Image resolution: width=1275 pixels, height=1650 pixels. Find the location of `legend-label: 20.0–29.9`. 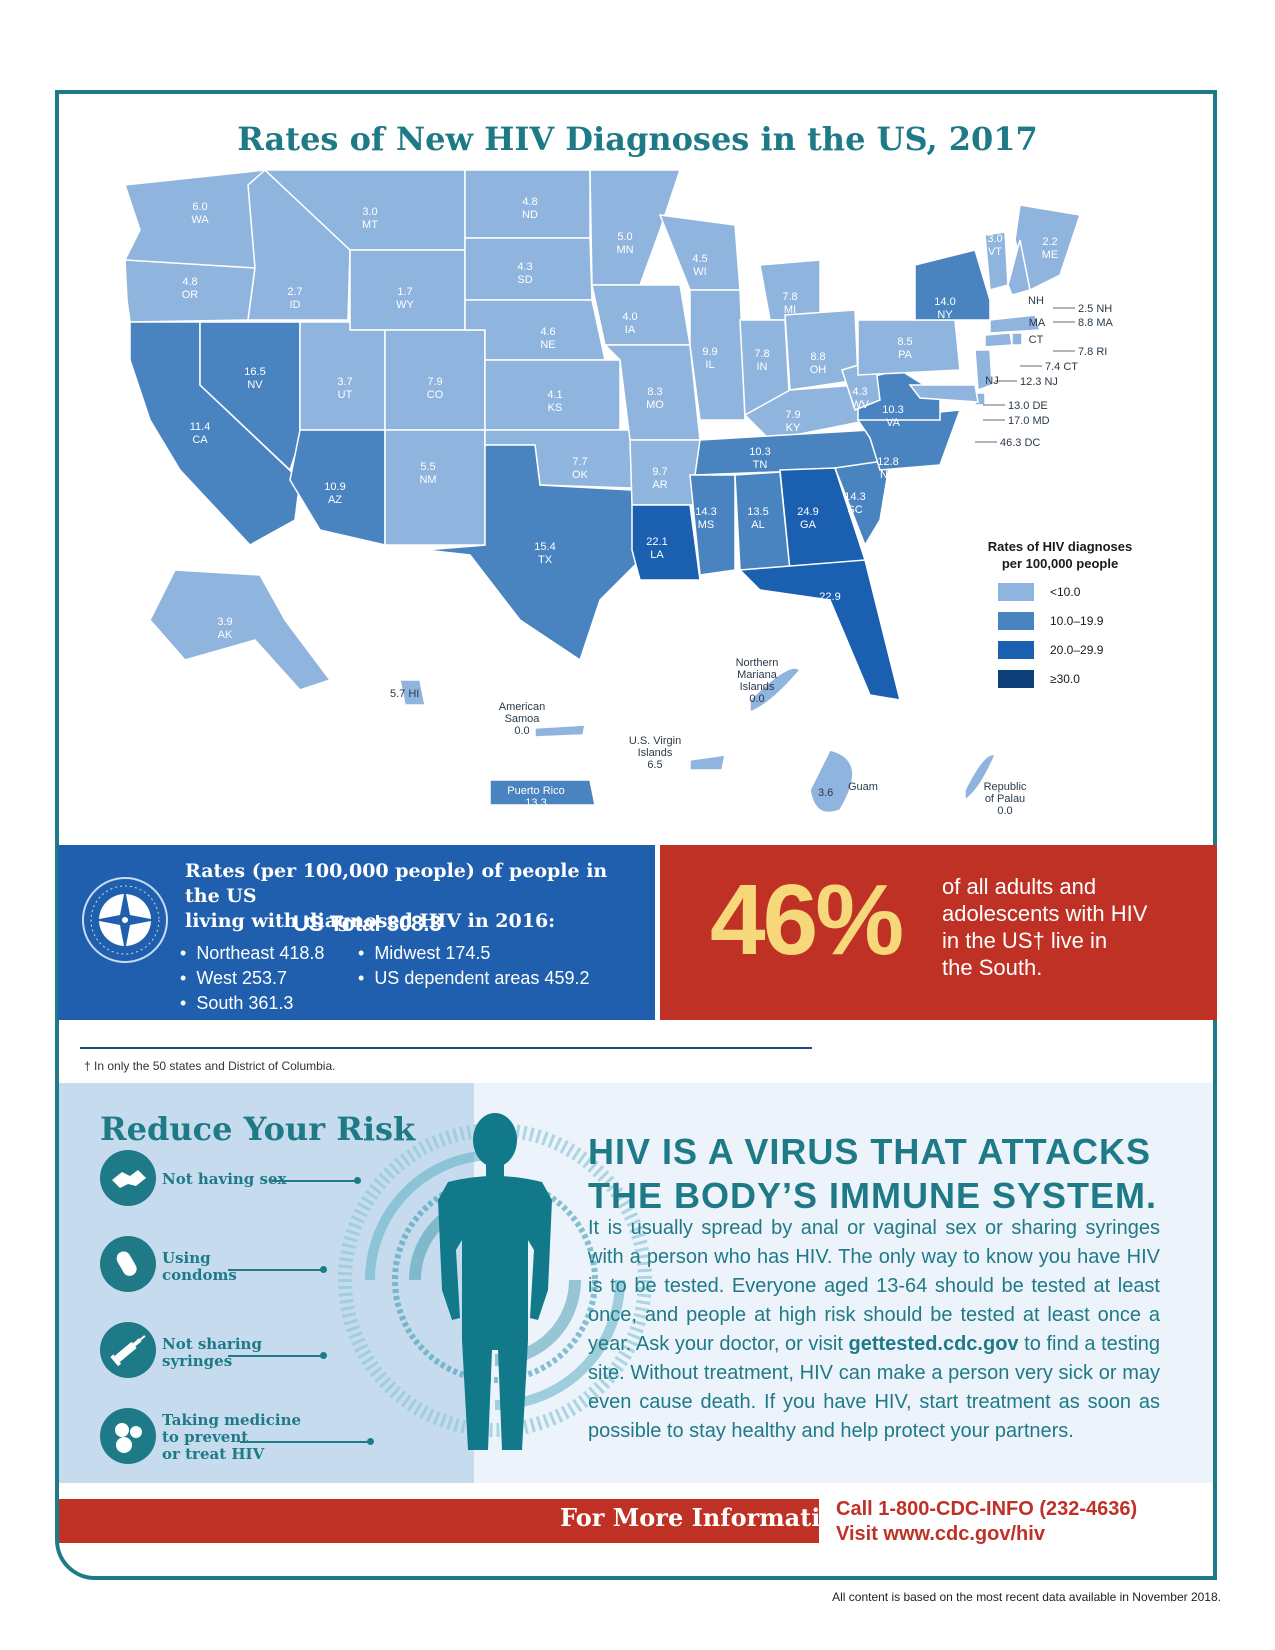

legend-label: 20.0–29.9 is located at coordinates (1077, 650).